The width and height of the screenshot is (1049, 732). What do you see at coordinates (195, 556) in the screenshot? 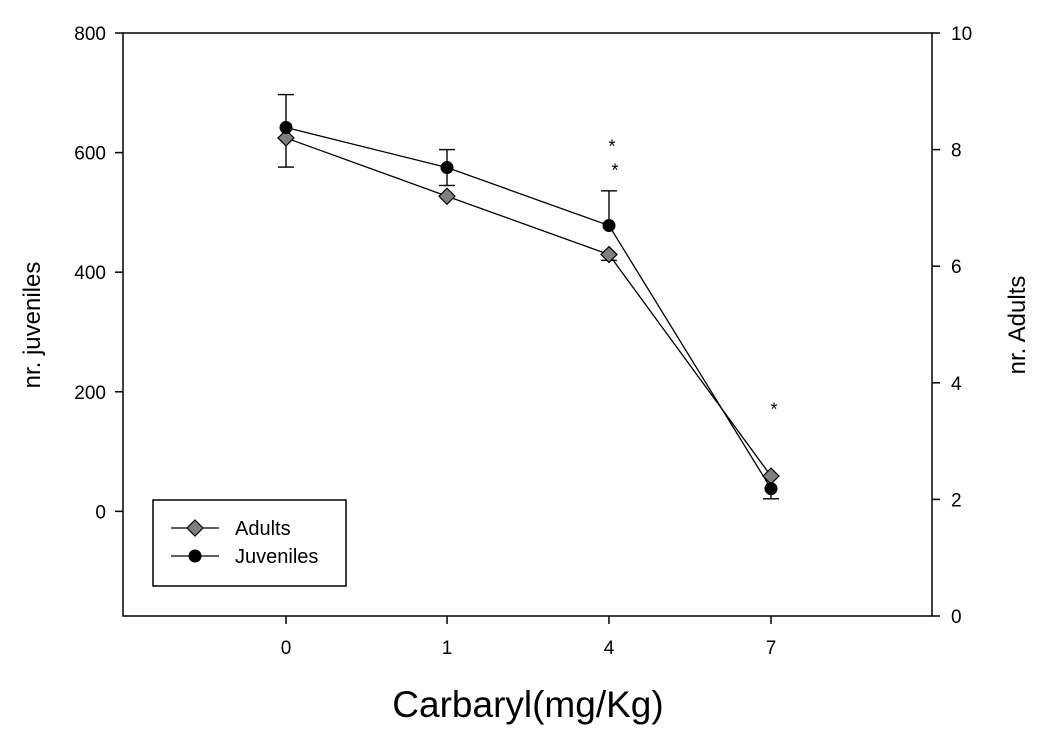
I see `legend-juveniles-marker` at bounding box center [195, 556].